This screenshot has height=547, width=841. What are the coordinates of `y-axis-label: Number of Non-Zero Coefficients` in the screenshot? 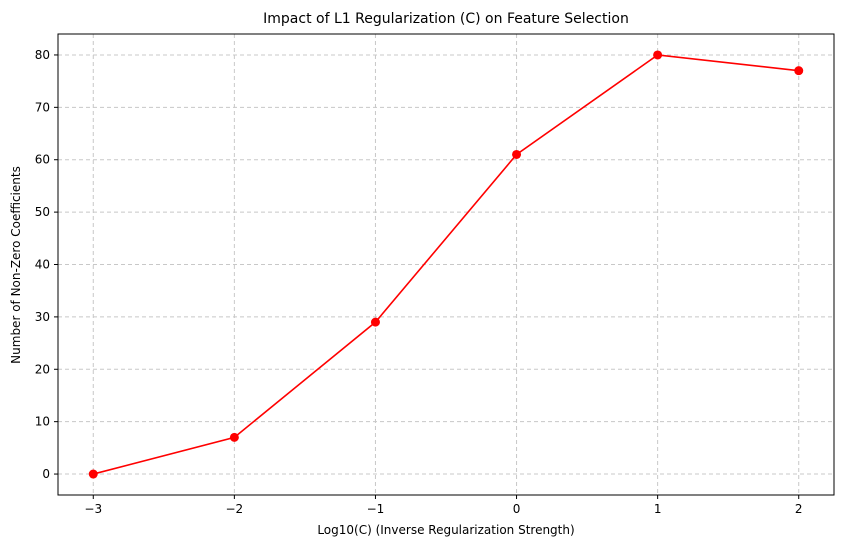 It's located at (16, 265).